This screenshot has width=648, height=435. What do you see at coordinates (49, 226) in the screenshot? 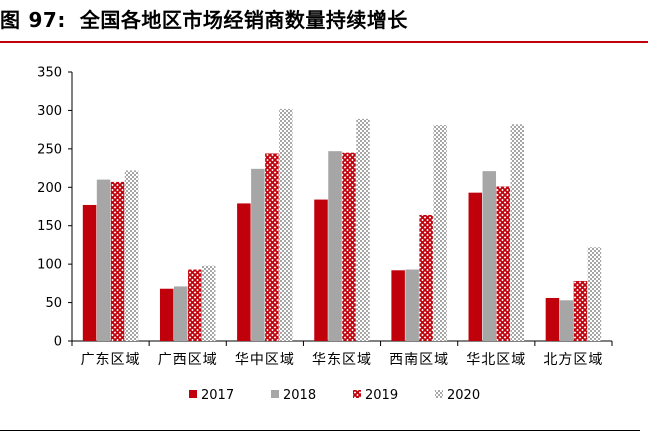
I see `y-tick-label: 150` at bounding box center [49, 226].